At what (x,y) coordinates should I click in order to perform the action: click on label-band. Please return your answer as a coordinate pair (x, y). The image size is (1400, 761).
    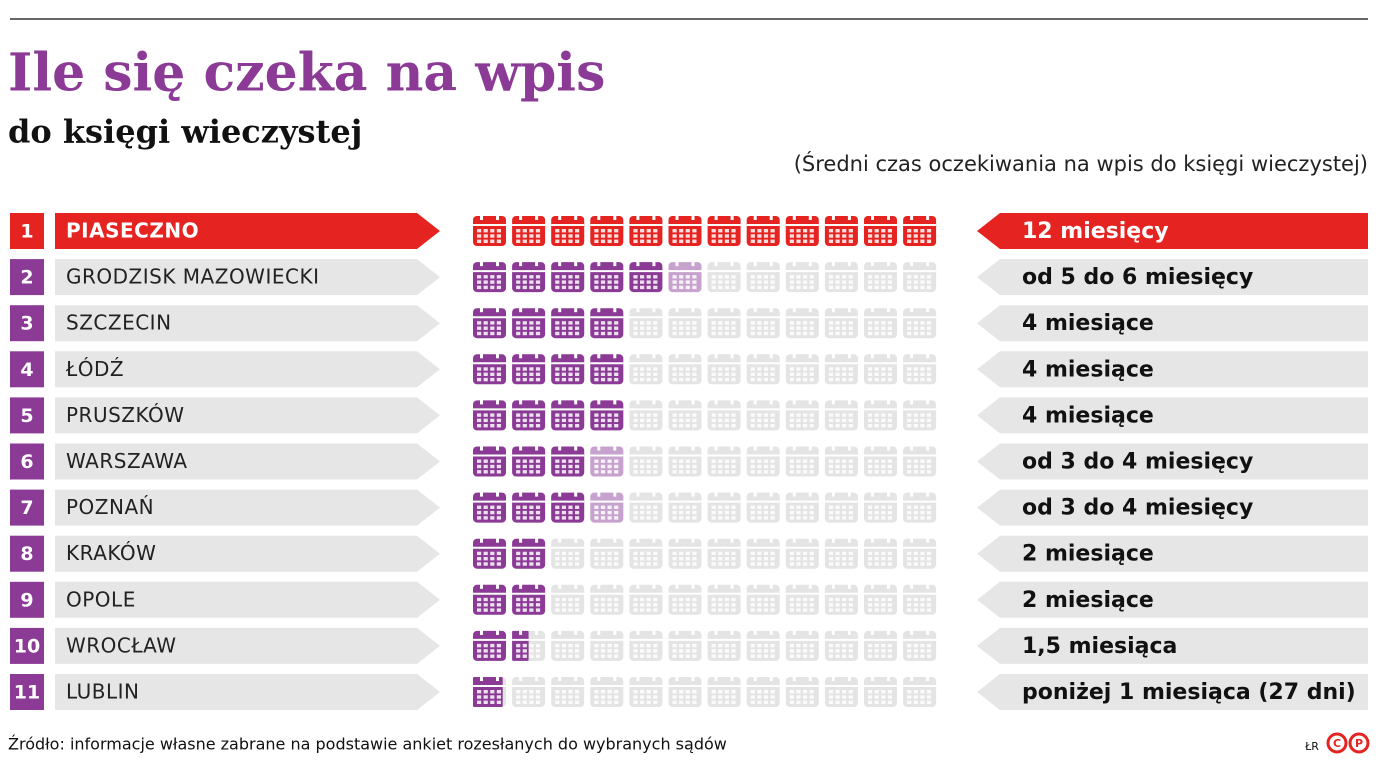
    Looking at the image, I should click on (247, 277).